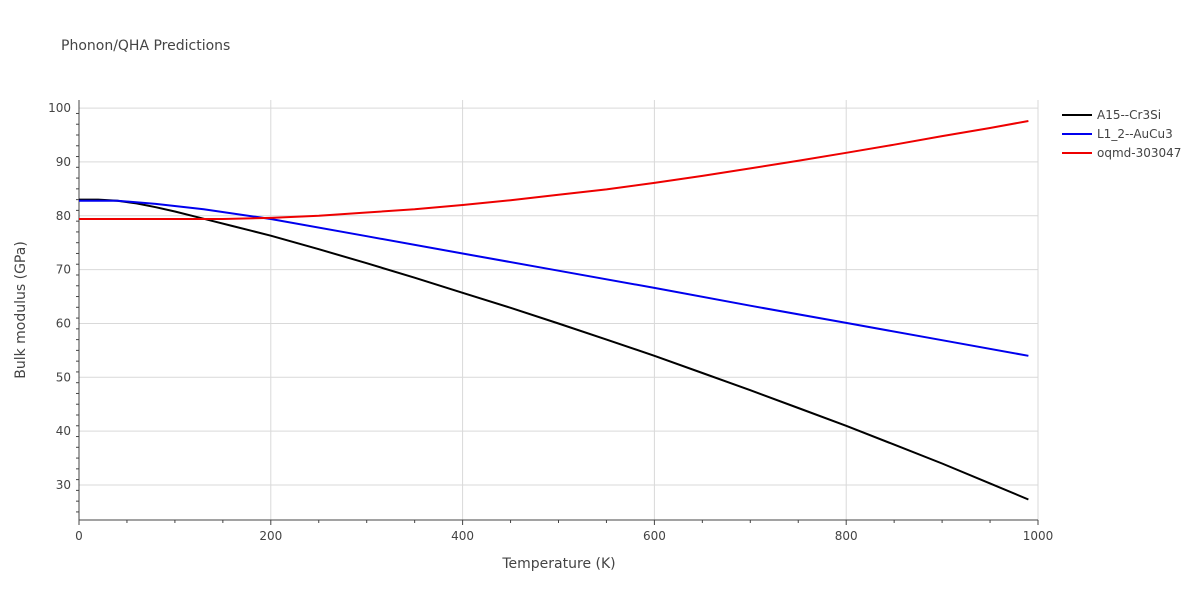 This screenshot has width=1200, height=600. What do you see at coordinates (1129, 115) in the screenshot?
I see `legend-label: A15--Cr3Si` at bounding box center [1129, 115].